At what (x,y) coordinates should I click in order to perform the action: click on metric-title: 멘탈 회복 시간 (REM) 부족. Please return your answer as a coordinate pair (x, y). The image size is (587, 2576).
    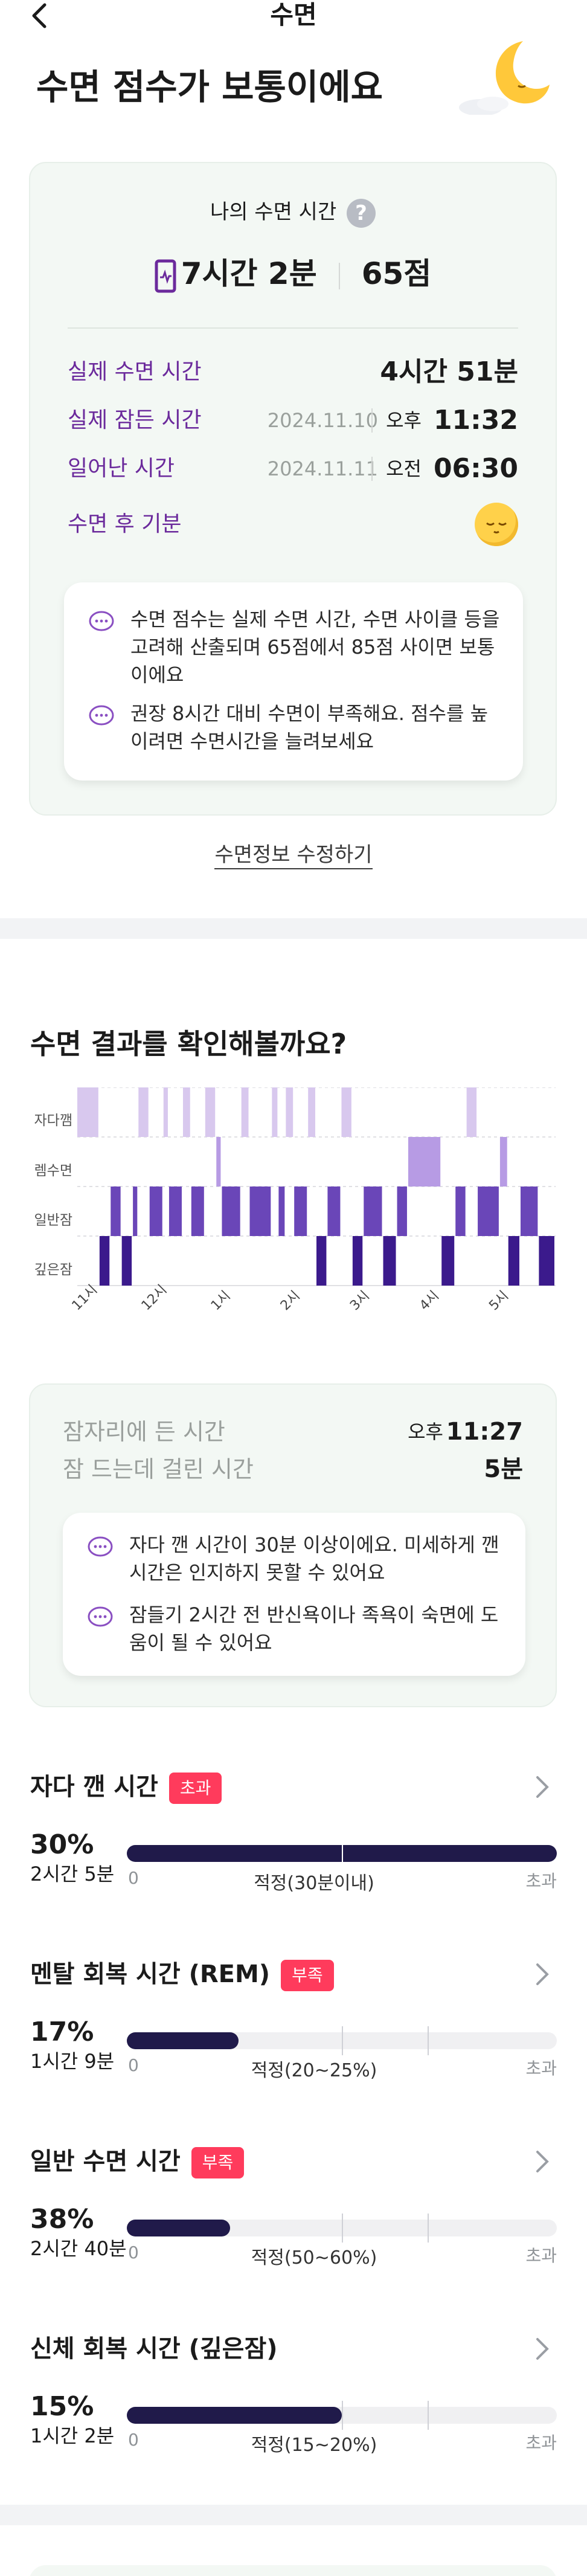
    Looking at the image, I should click on (182, 1974).